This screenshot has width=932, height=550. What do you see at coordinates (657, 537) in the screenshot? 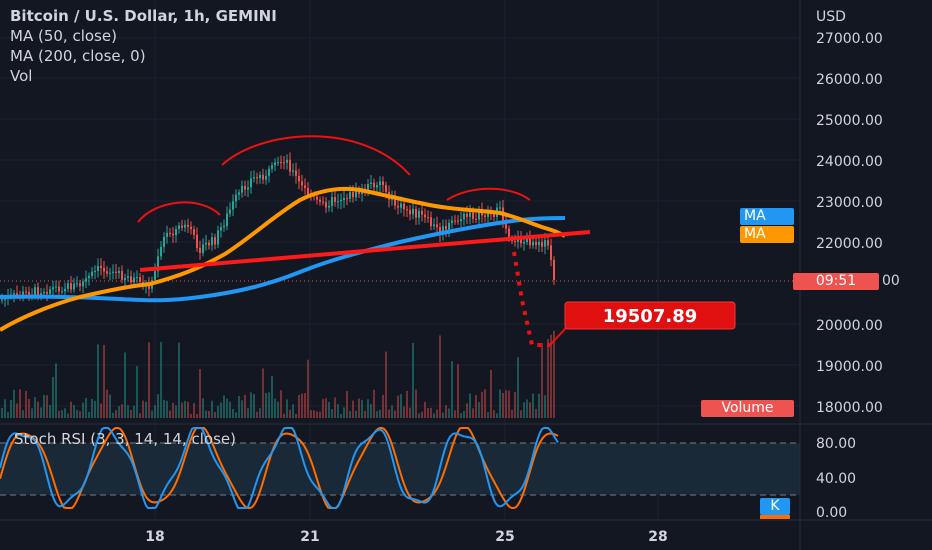
I see `time-label: 28` at bounding box center [657, 537].